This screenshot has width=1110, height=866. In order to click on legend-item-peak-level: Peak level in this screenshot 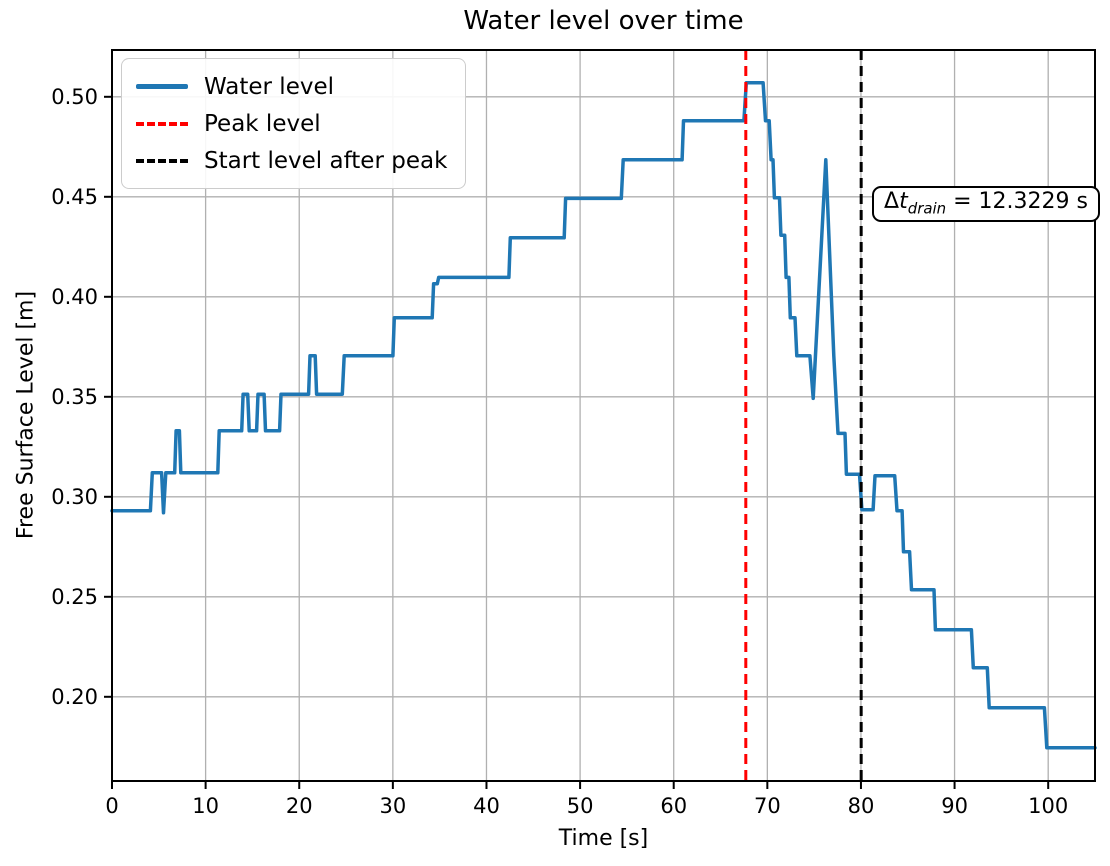, I will do `click(291, 123)`.